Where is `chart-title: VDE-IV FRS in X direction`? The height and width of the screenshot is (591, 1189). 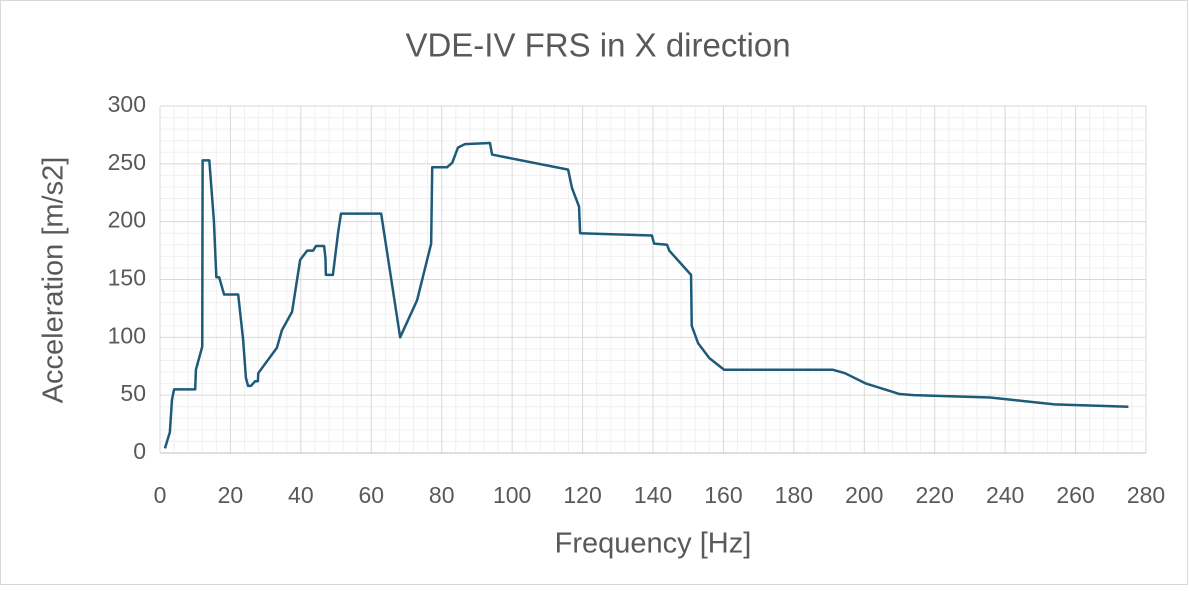 chart-title: VDE-IV FRS in X direction is located at coordinates (597, 45).